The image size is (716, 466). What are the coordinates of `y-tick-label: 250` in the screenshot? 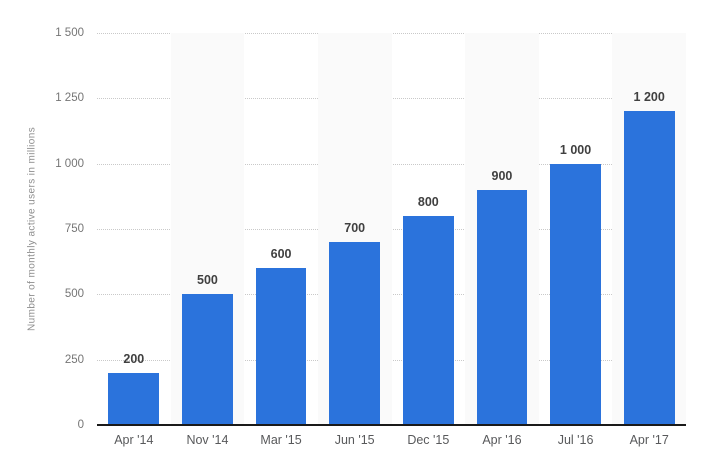 It's located at (74, 359).